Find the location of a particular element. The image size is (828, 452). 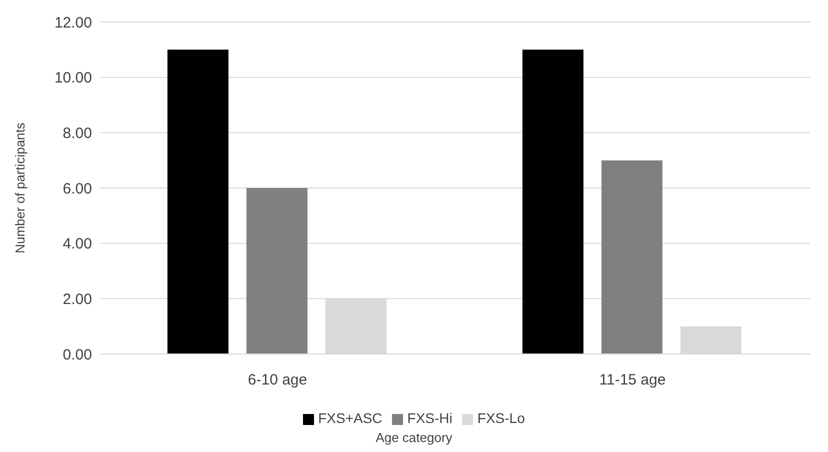

y-tick-label: 4.00 is located at coordinates (77, 244).